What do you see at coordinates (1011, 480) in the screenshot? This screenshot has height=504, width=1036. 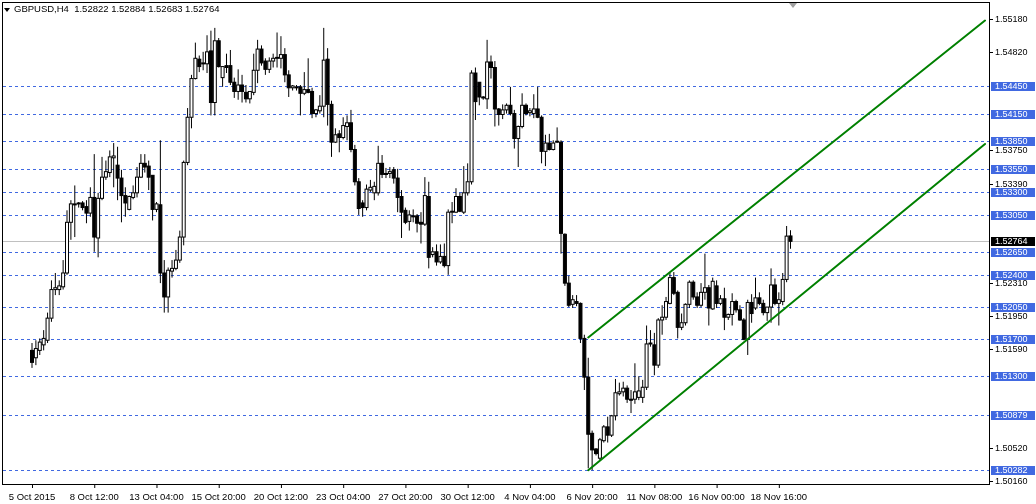 I see `y-tick-label: 1.50160` at bounding box center [1011, 480].